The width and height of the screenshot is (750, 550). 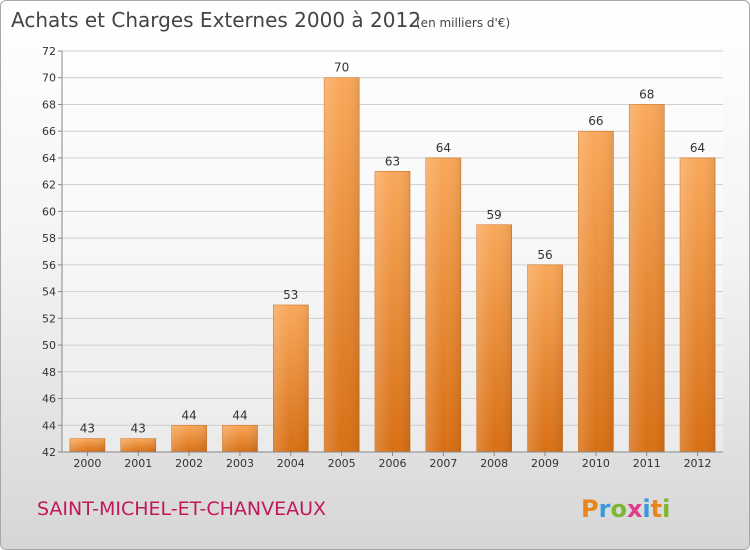 I want to click on x-tick-label: 2012, so click(x=698, y=463).